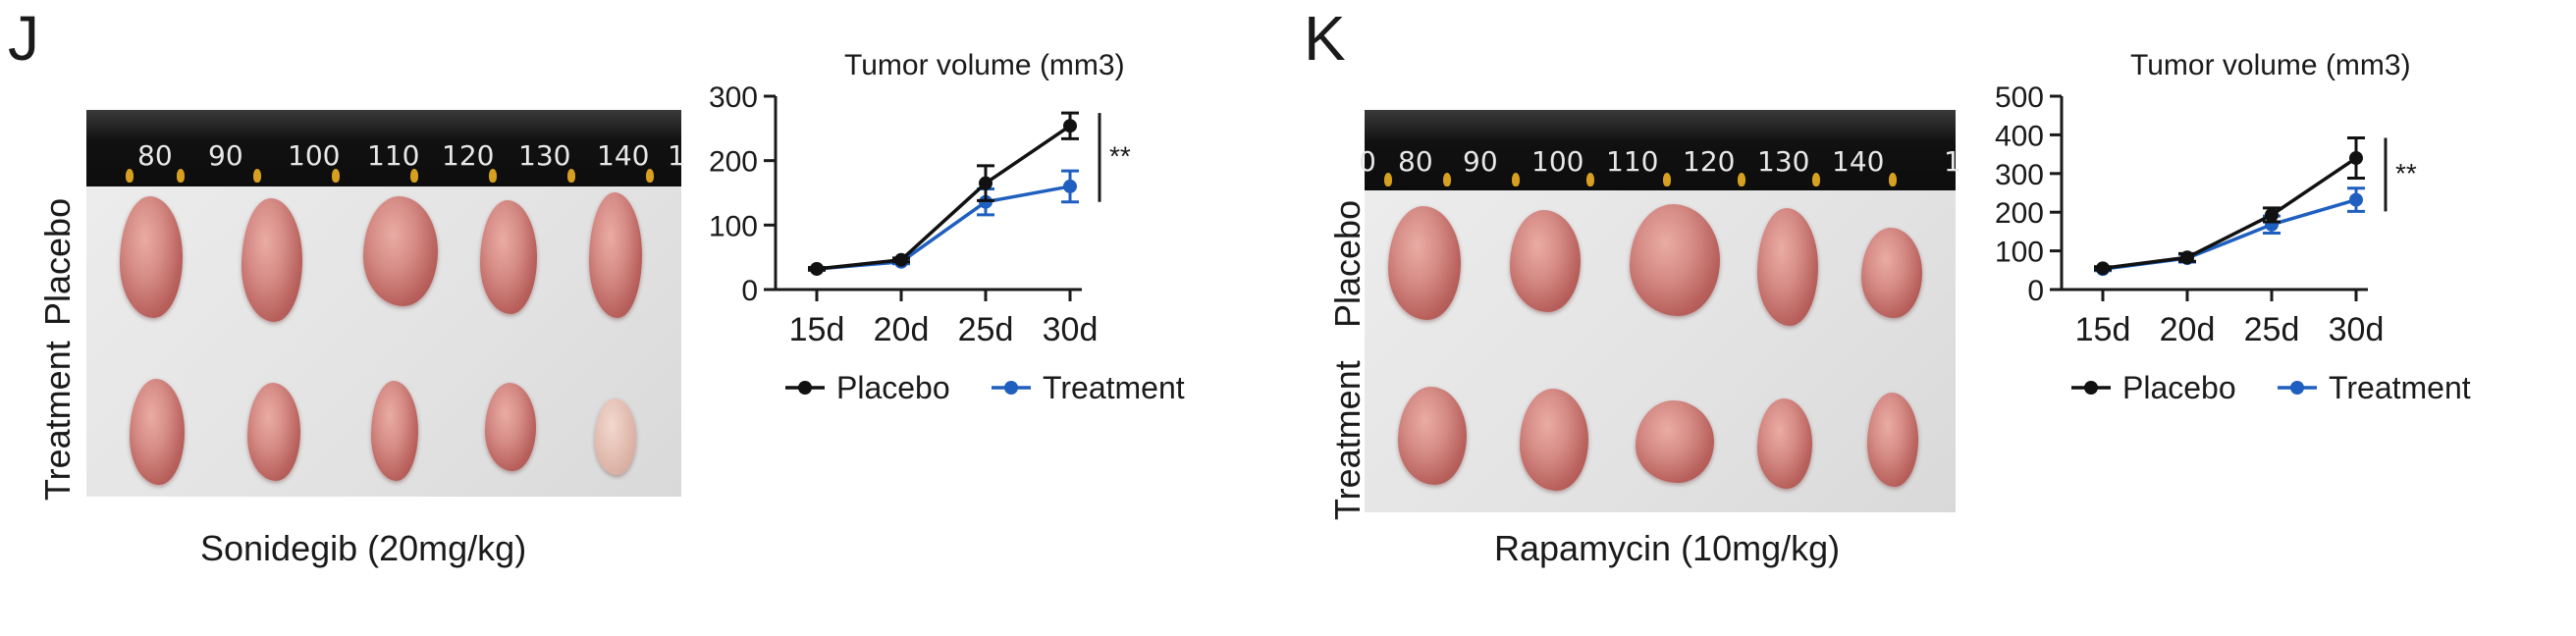 This screenshot has height=636, width=2576. I want to click on x-tick-label: 20d, so click(2188, 329).